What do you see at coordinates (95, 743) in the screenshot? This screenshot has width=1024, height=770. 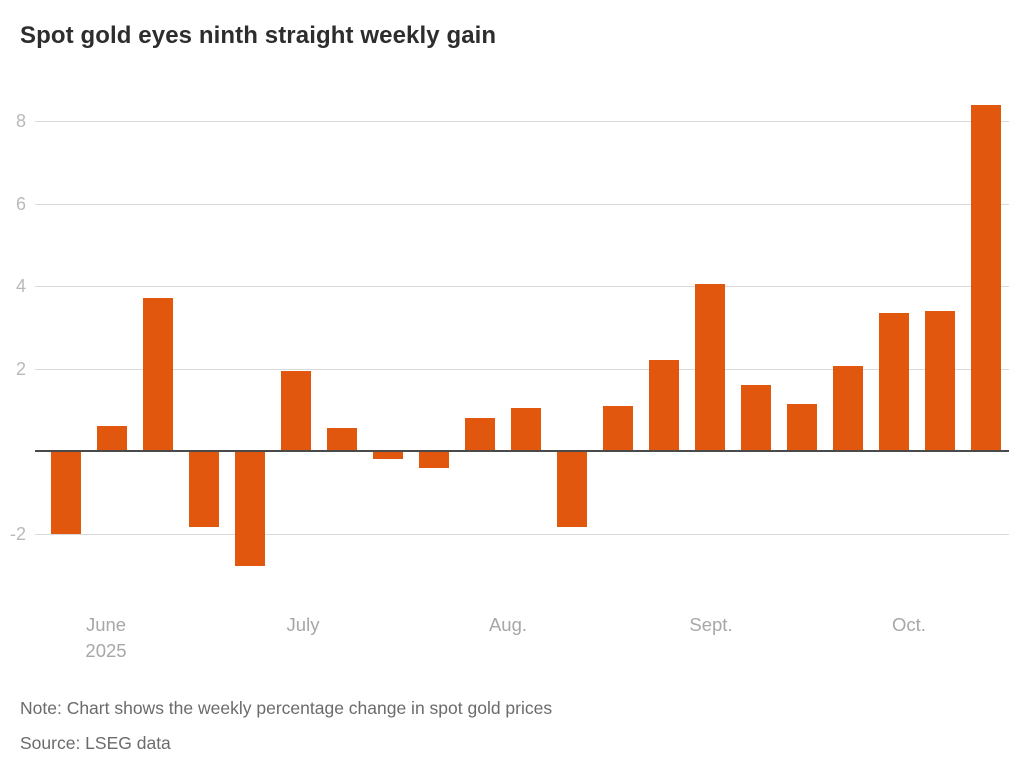 I see `chart-source: Source: LSEG data` at bounding box center [95, 743].